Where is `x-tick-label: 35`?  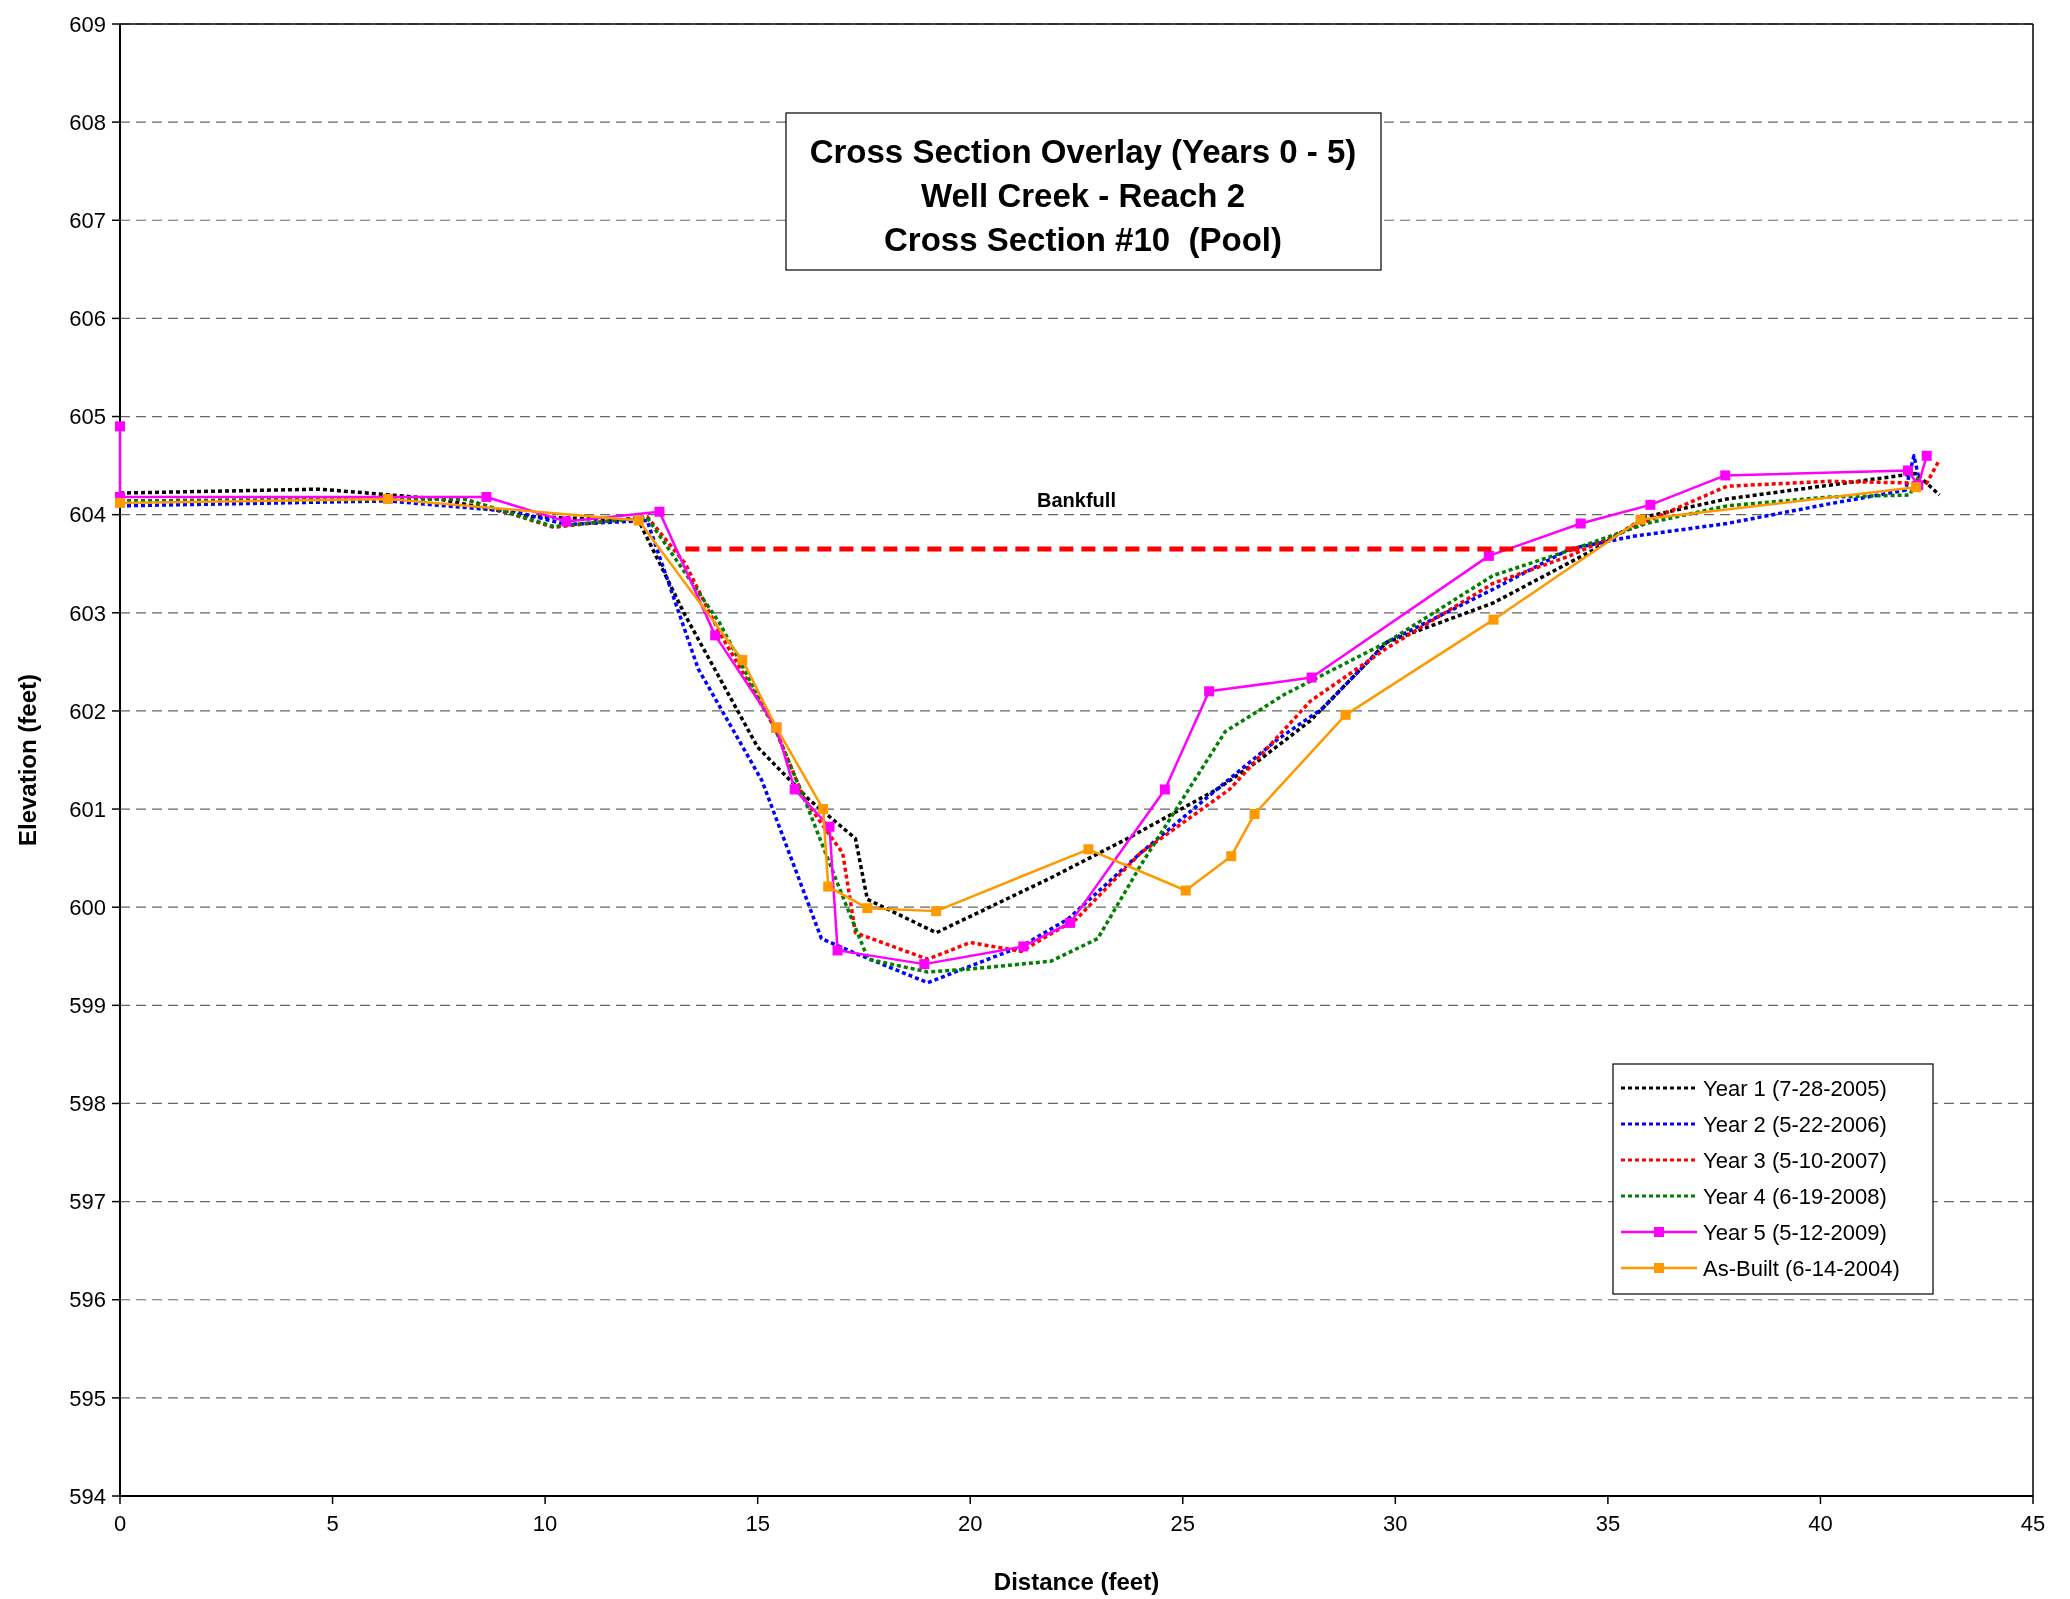 x-tick-label: 35 is located at coordinates (1608, 1523).